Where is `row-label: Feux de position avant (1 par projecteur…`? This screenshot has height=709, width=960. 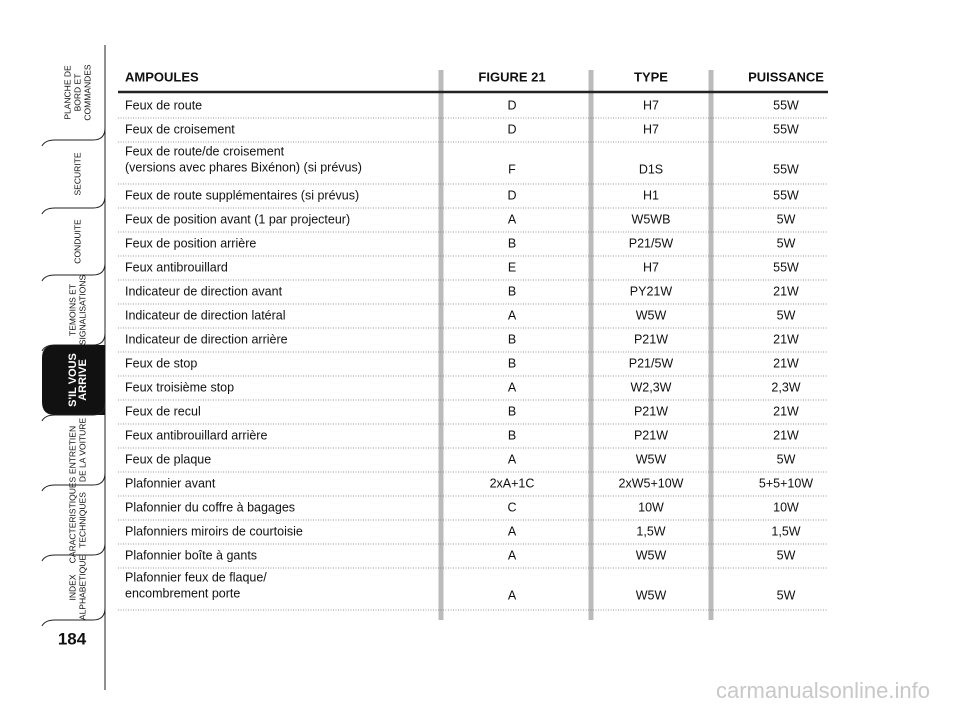 row-label: Feux de position avant (1 par projecteur… is located at coordinates (237, 219).